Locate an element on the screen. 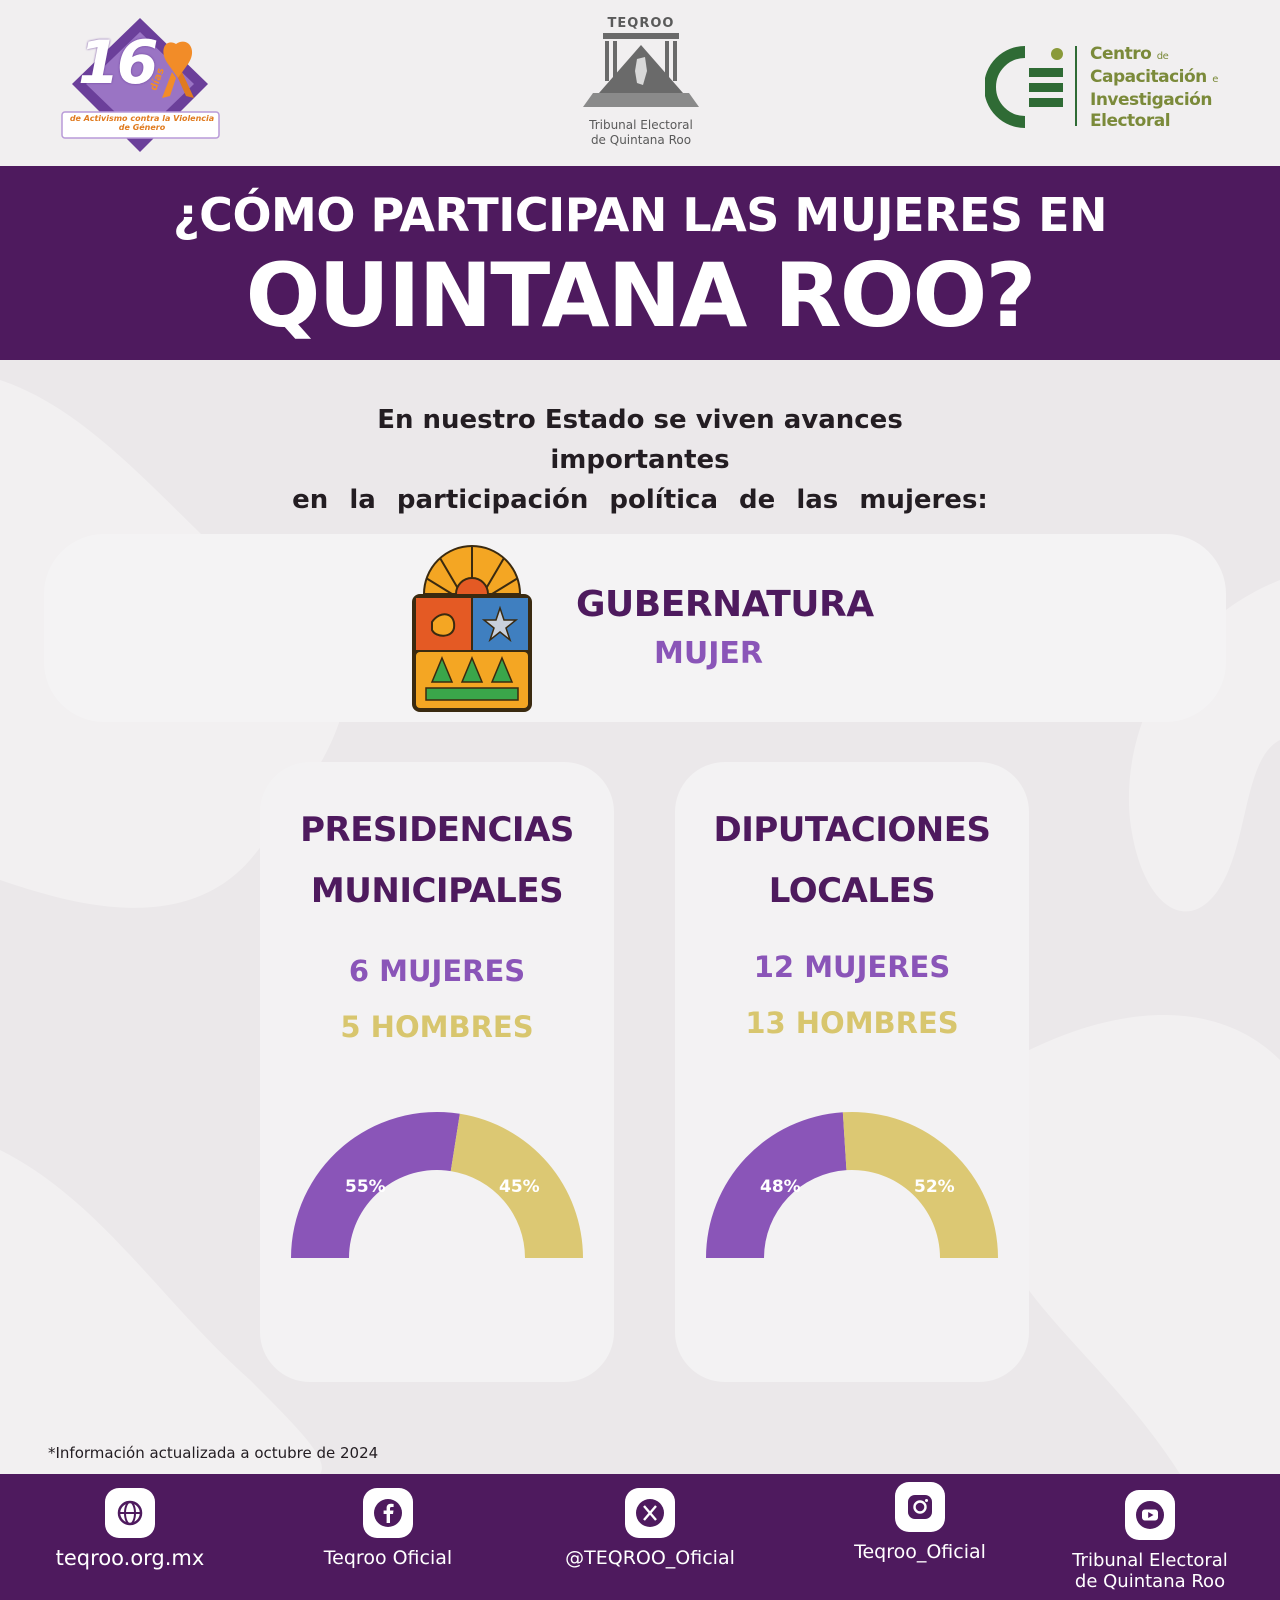 This screenshot has width=1280, height=1600. youtube-label: Tribunal Electoral de Quintana Roo is located at coordinates (1150, 1571).